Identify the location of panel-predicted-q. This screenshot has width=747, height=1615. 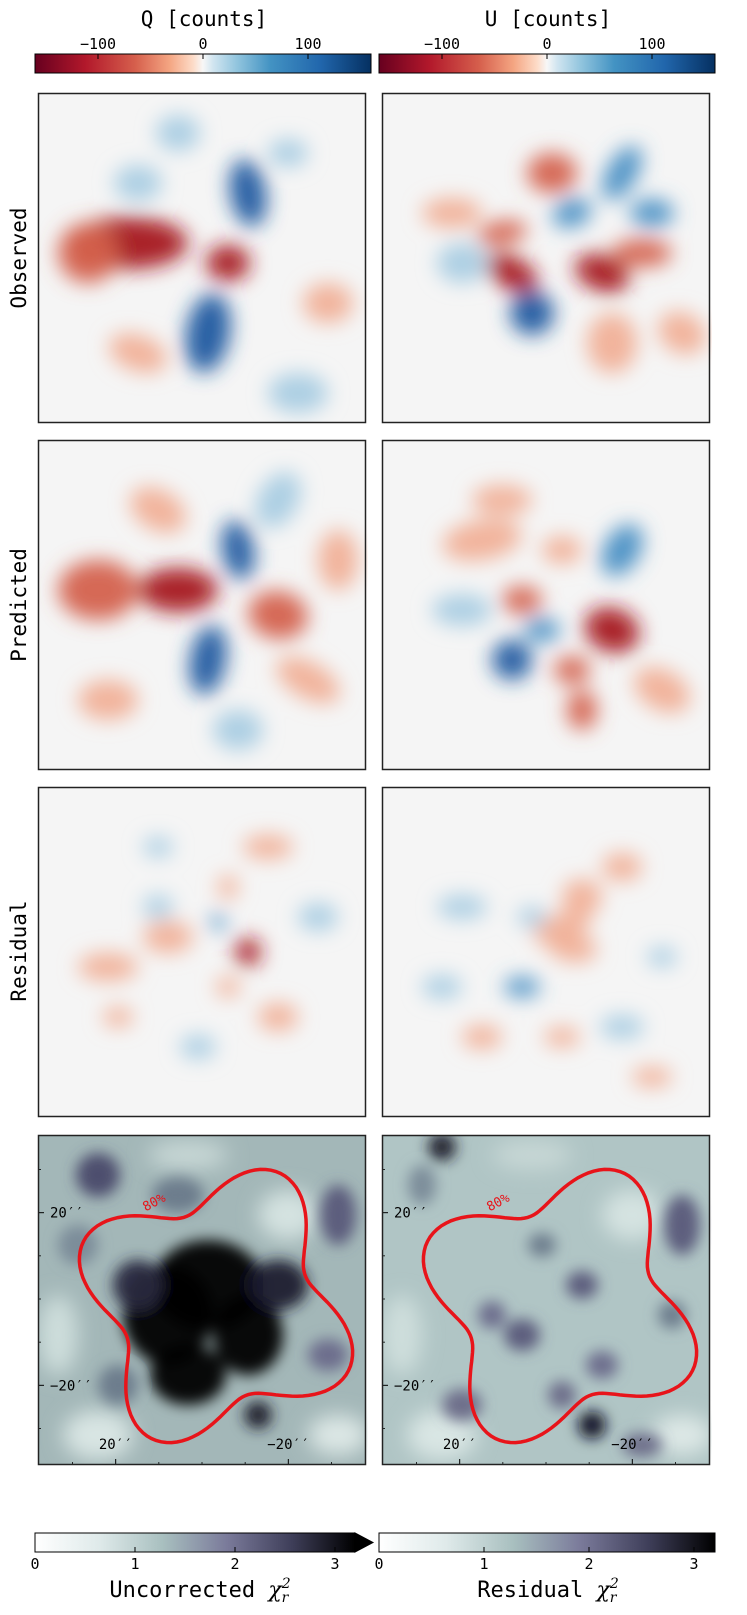
(202, 605).